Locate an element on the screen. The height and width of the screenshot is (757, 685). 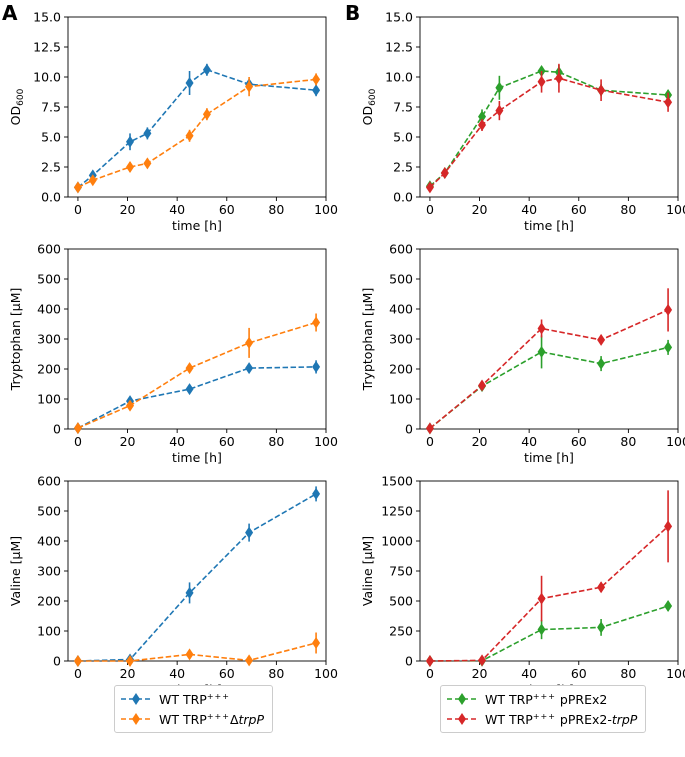
legend-b-swatch-green is located at coordinates (462, 699).